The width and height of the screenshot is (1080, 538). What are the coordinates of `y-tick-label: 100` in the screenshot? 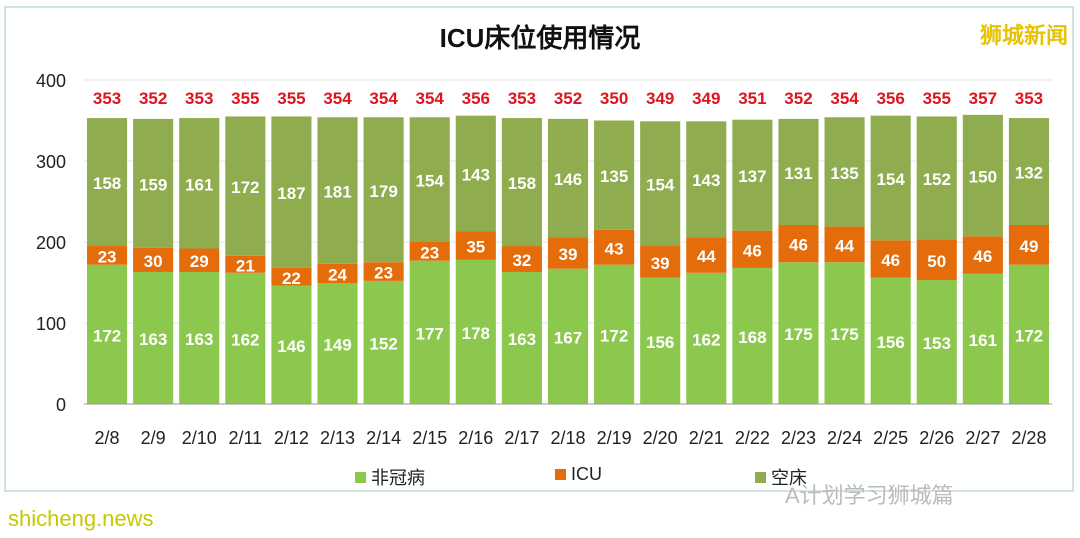 It's located at (51, 324).